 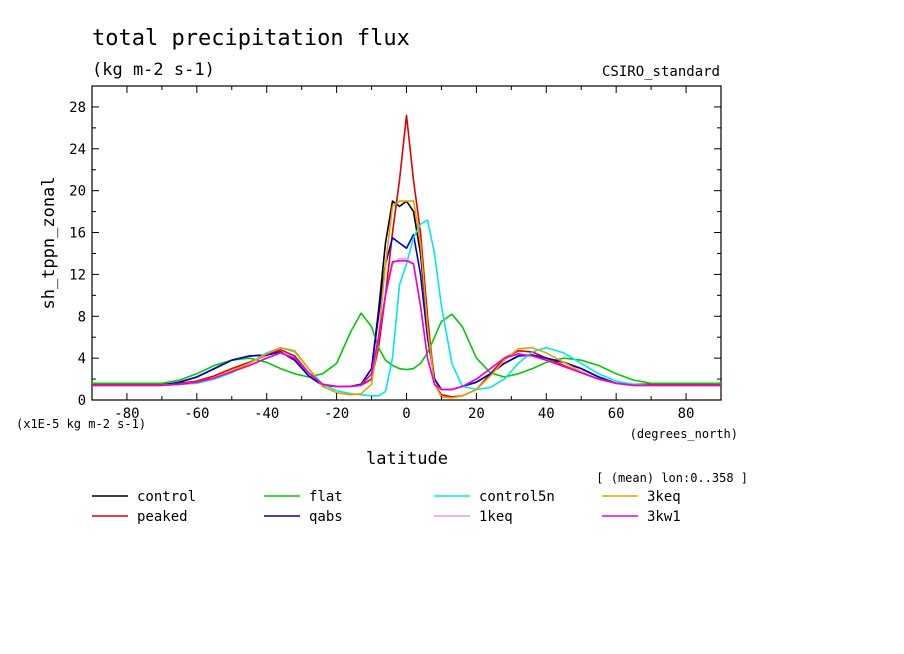 I want to click on series-line-3kw1, so click(x=406, y=325).